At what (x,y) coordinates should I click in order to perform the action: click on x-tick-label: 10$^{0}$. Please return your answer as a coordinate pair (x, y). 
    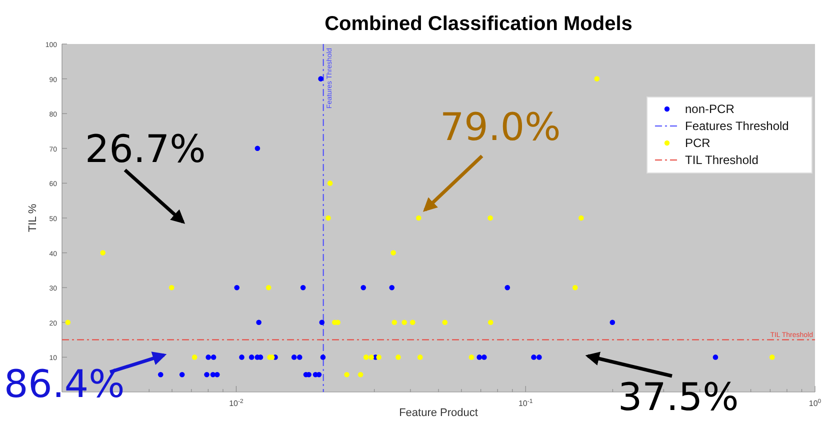
    Looking at the image, I should click on (815, 403).